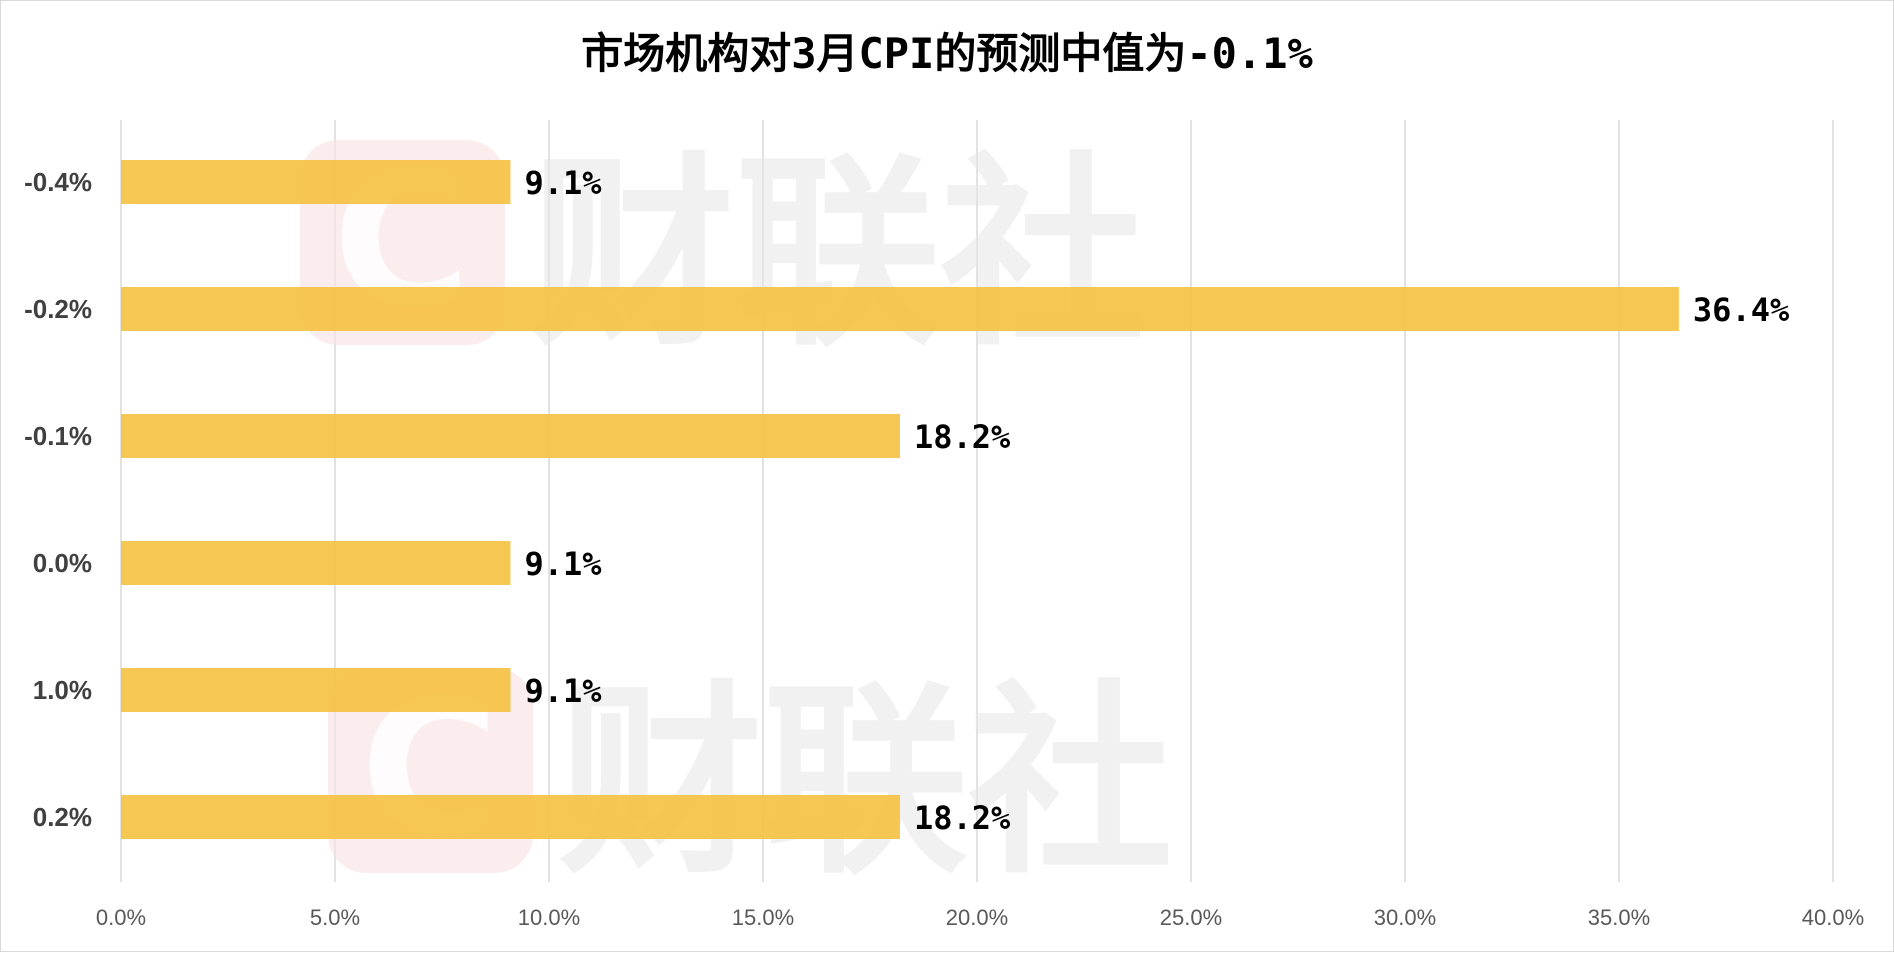 This screenshot has width=1894, height=957. I want to click on x-tick-label: 30.0%, so click(1405, 917).